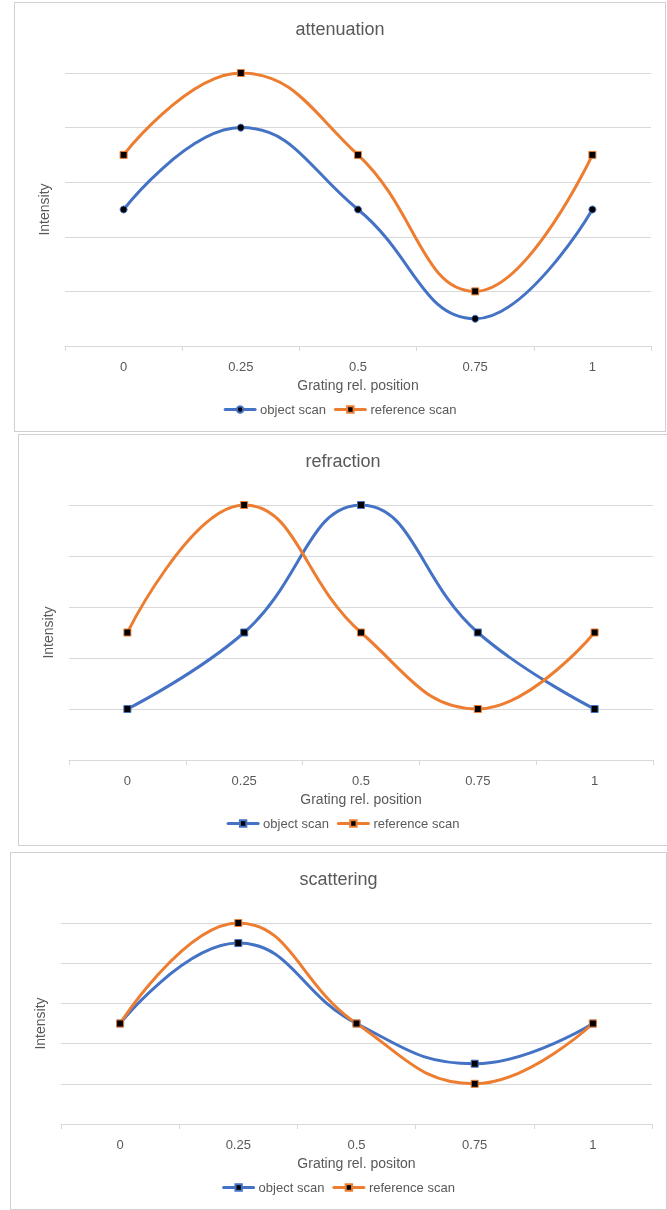 This screenshot has height=1210, width=667. Describe the element at coordinates (340, 29) in the screenshot. I see `chart-title: attenuation` at that location.